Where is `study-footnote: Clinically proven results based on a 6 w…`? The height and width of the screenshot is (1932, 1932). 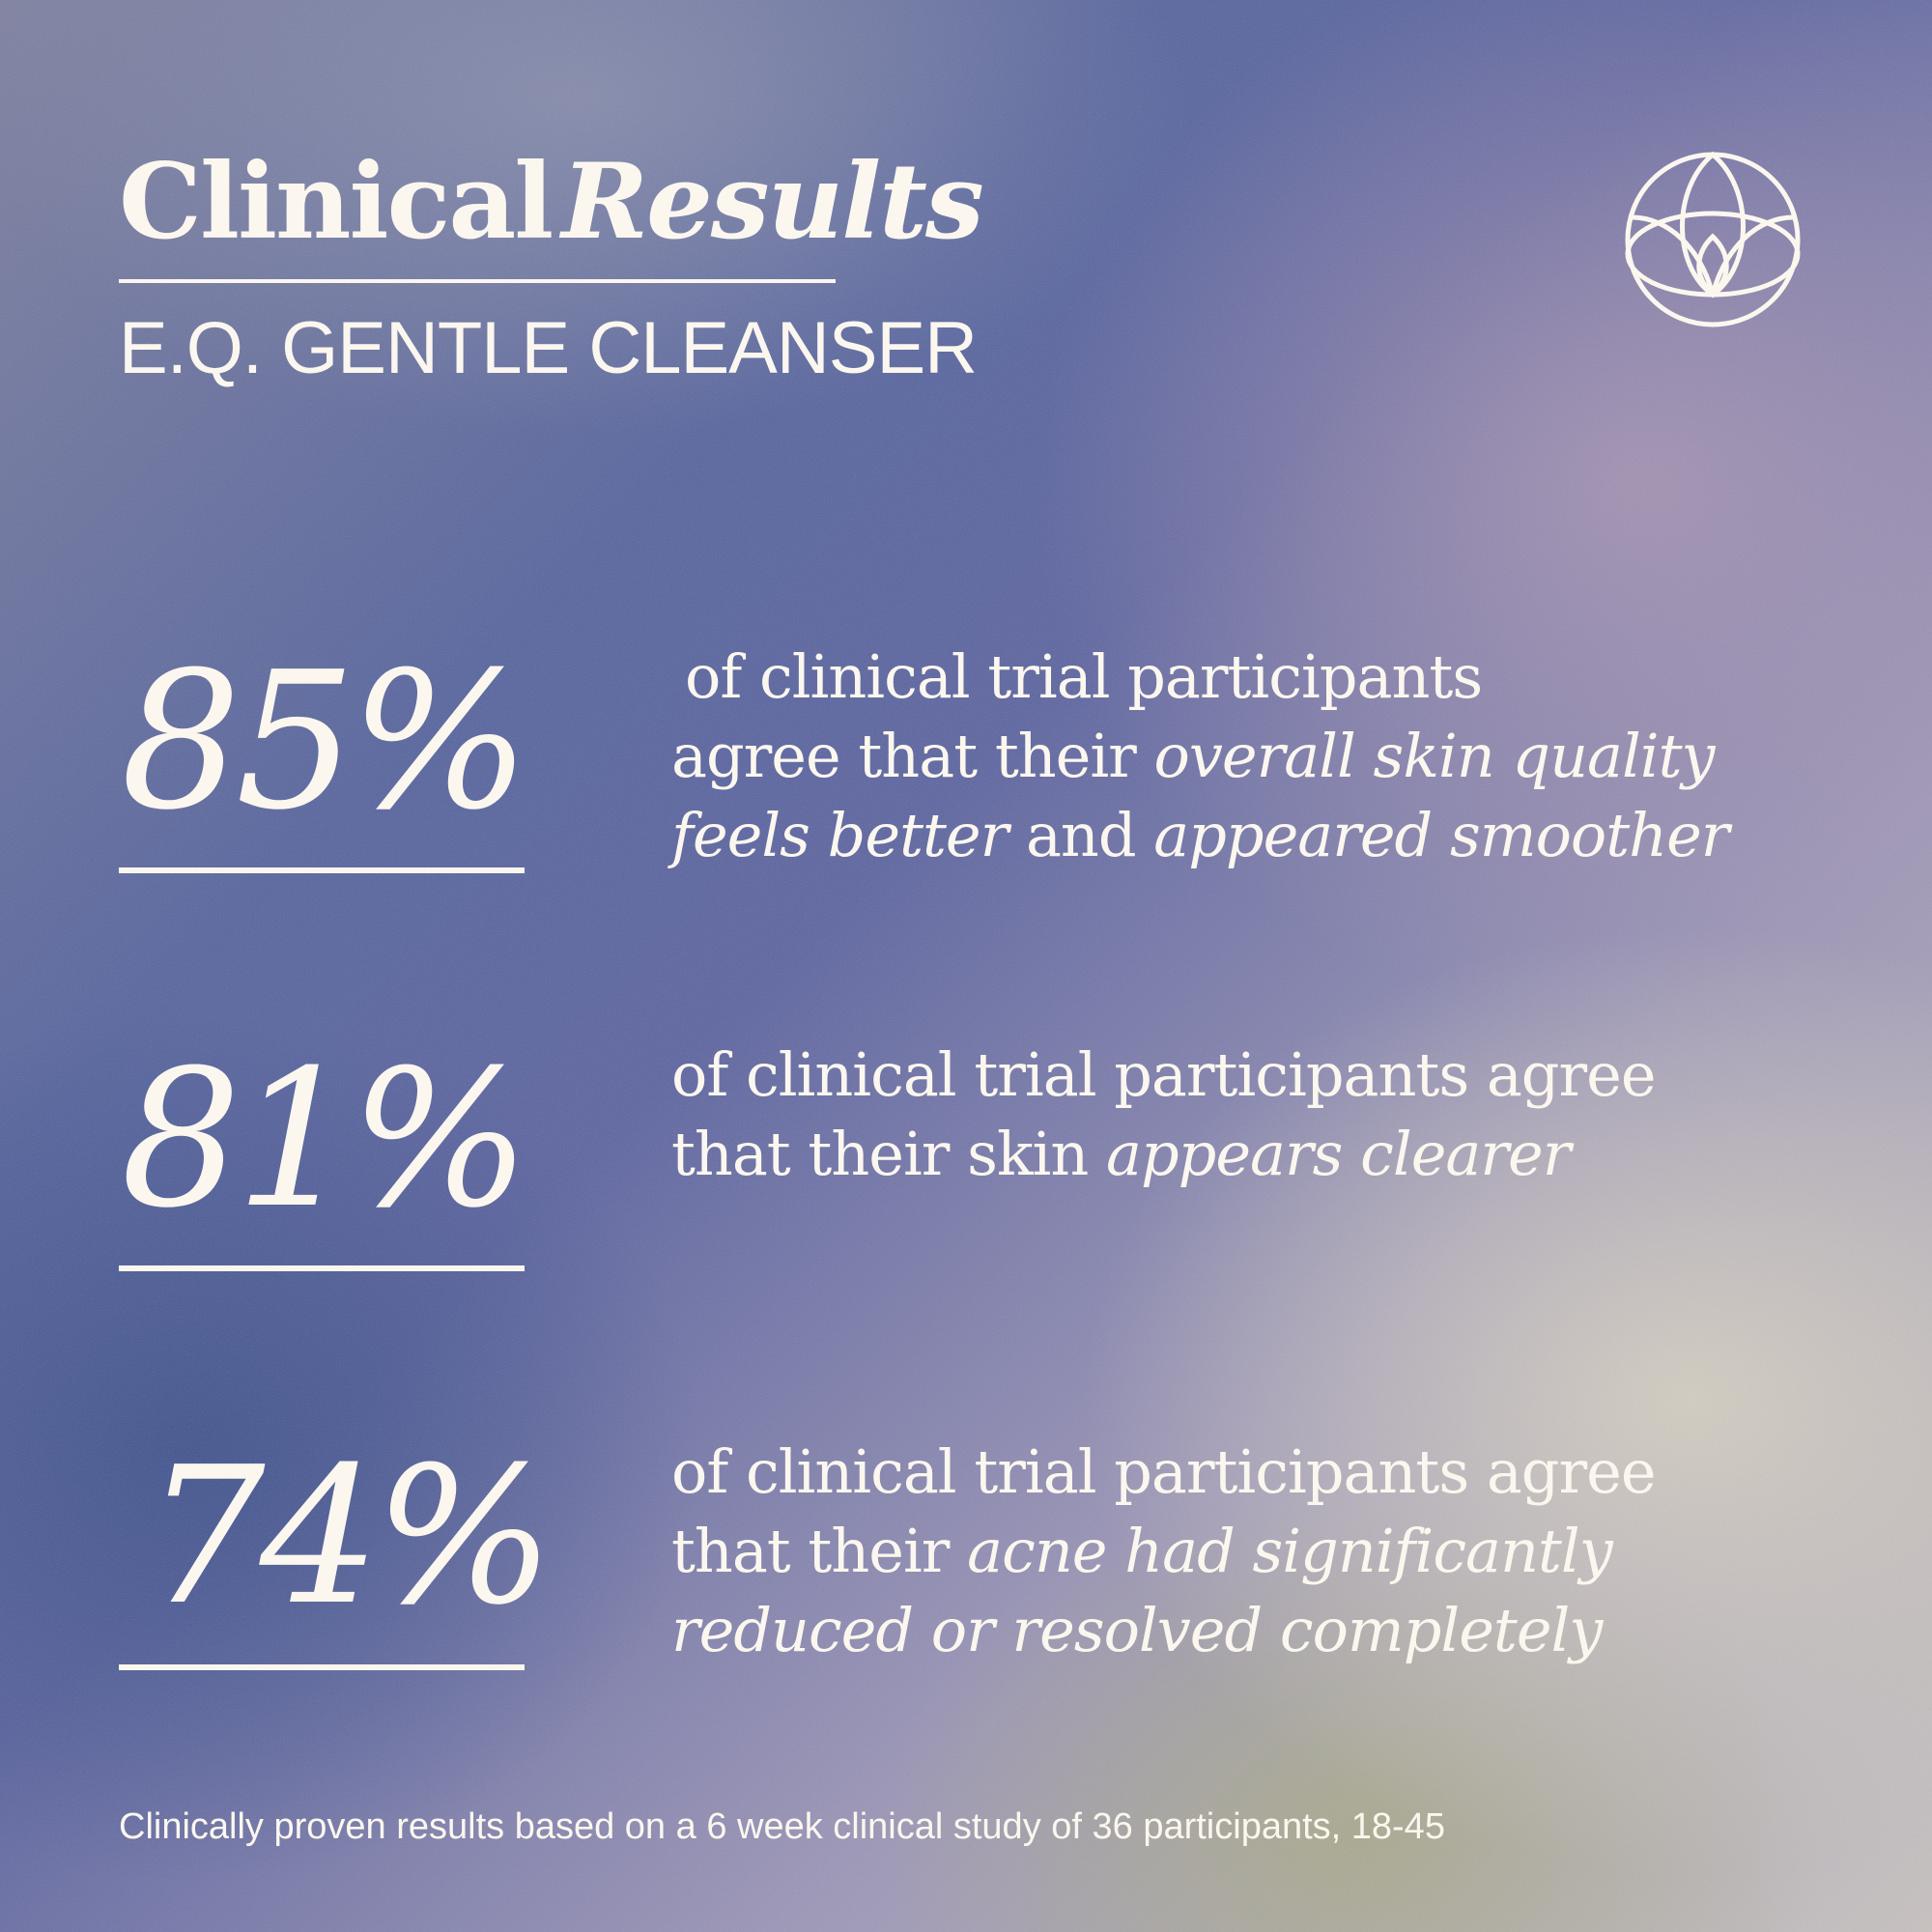
study-footnote: Clinically proven results based on a 6 w… is located at coordinates (782, 1826).